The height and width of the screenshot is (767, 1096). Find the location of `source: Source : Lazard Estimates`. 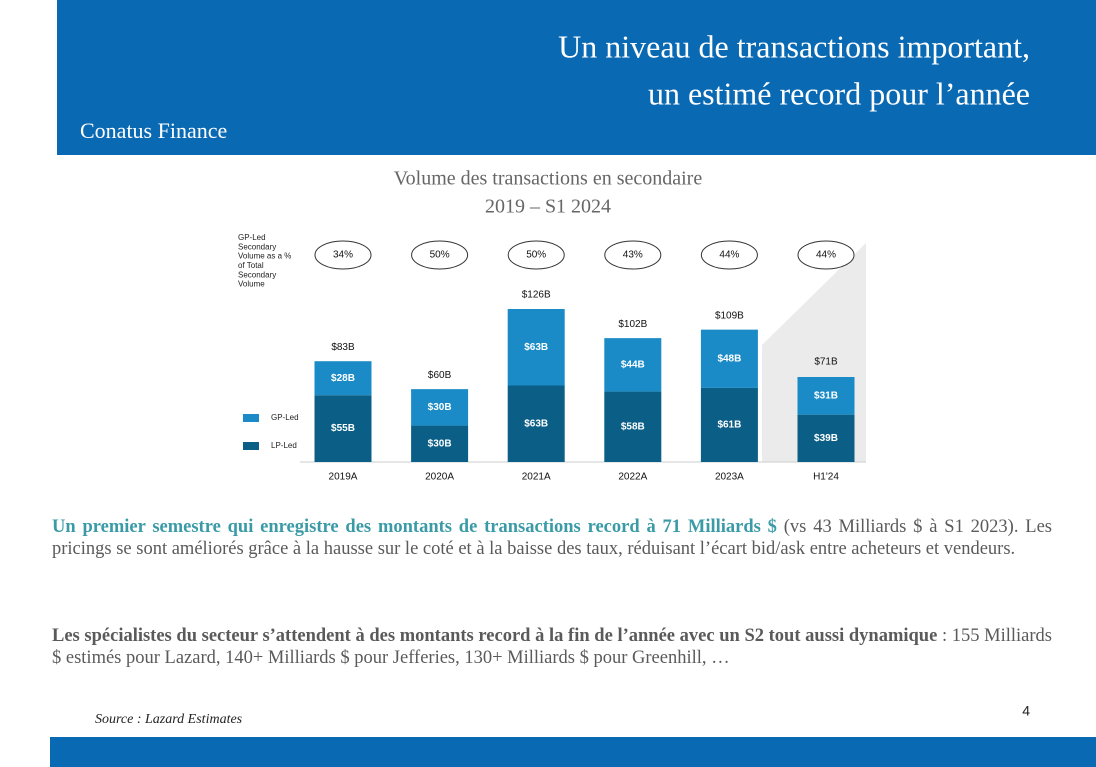

source: Source : Lazard Estimates is located at coordinates (169, 719).